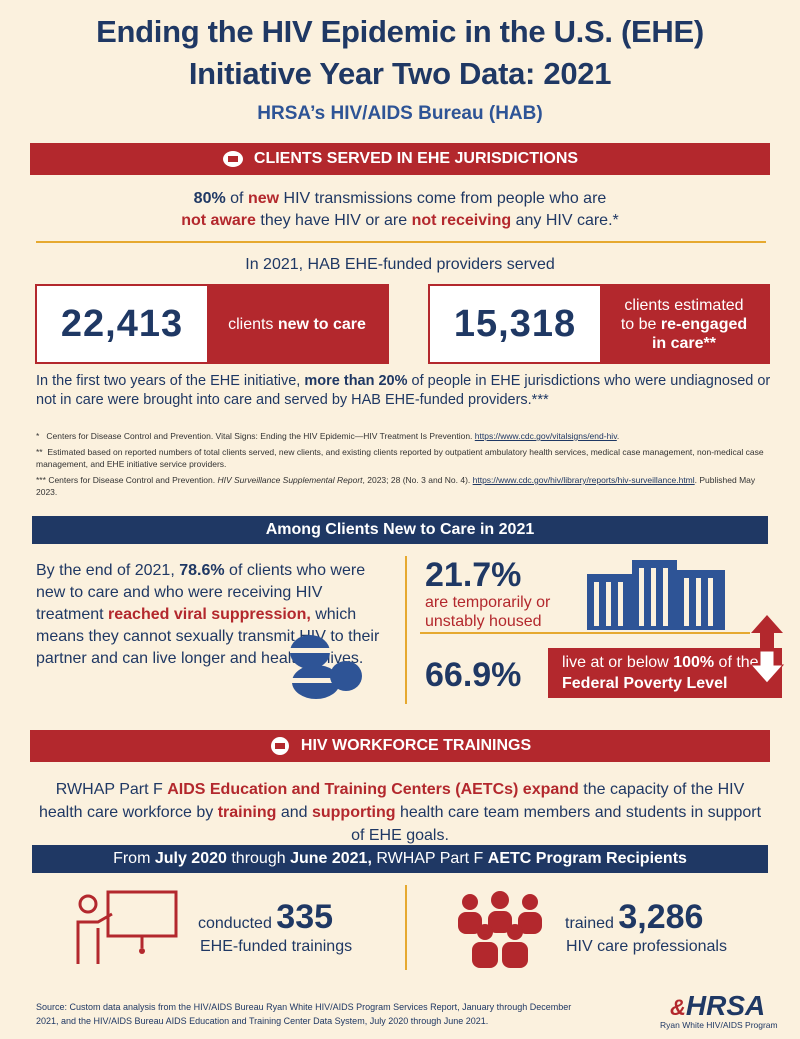  I want to click on buildings-icon, so click(656, 595).